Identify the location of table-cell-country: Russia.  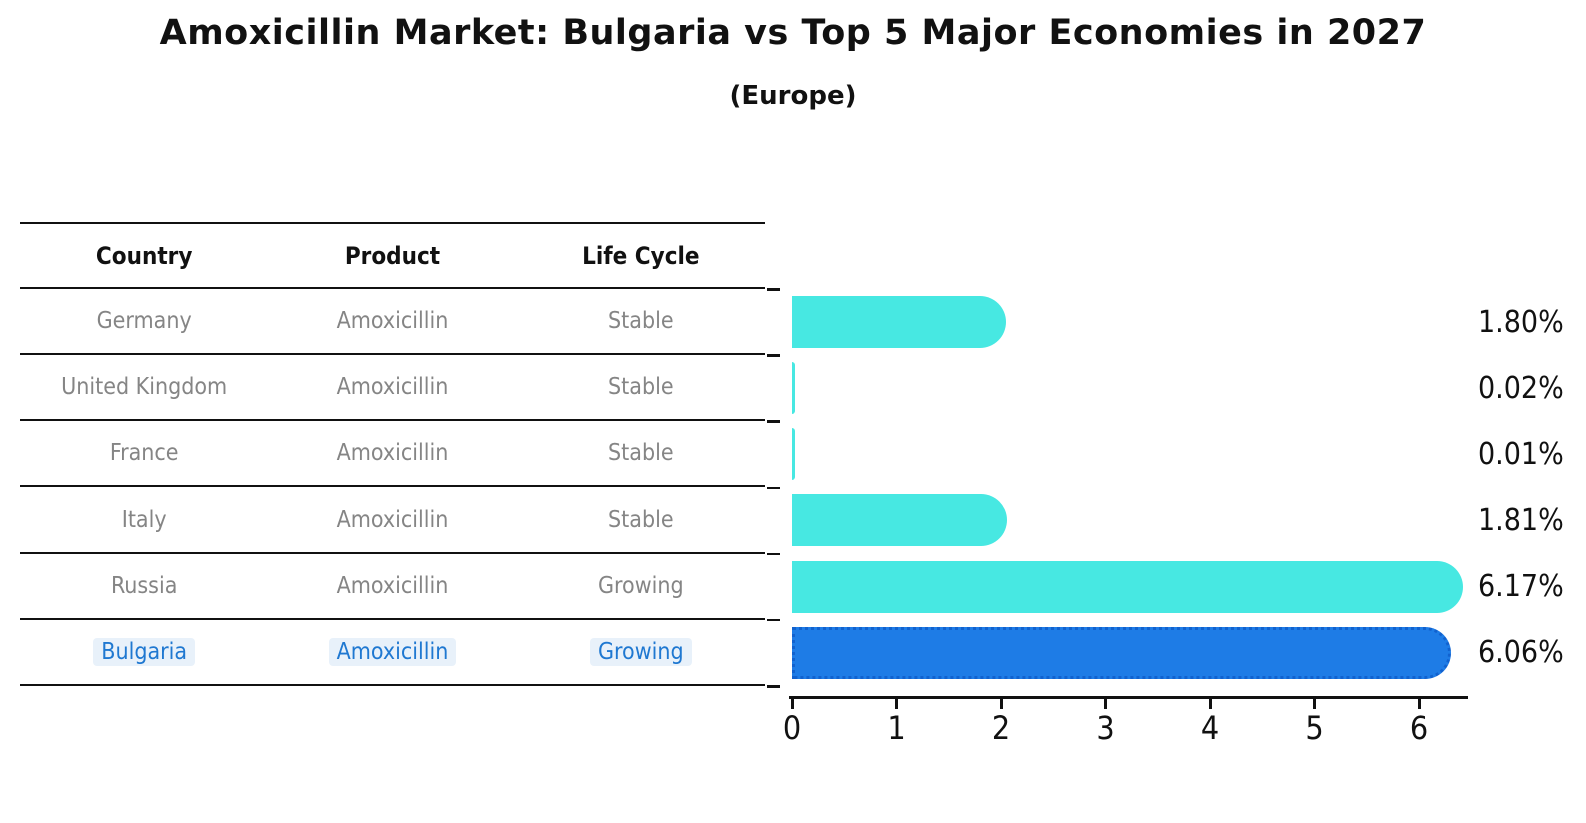
(144, 586).